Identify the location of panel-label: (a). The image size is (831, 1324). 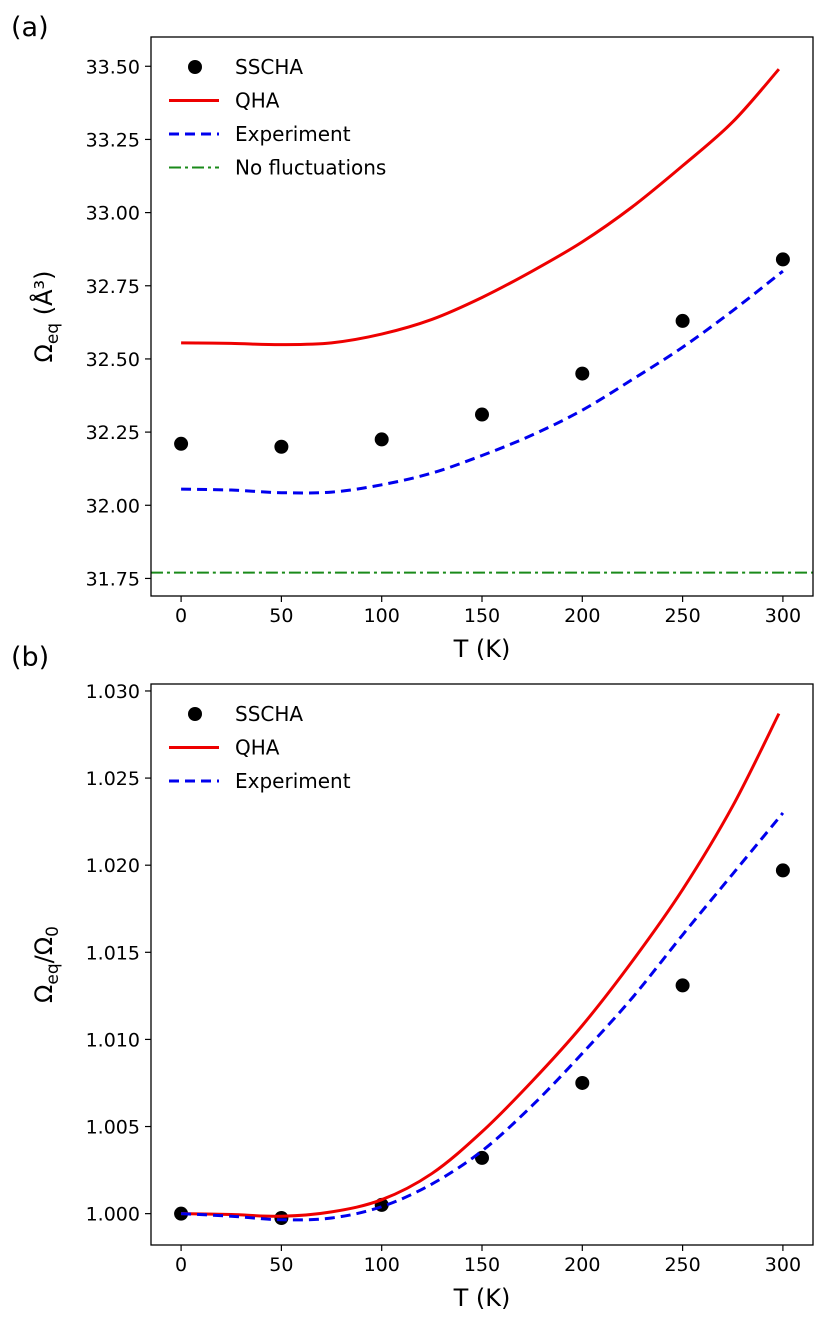
(30, 27).